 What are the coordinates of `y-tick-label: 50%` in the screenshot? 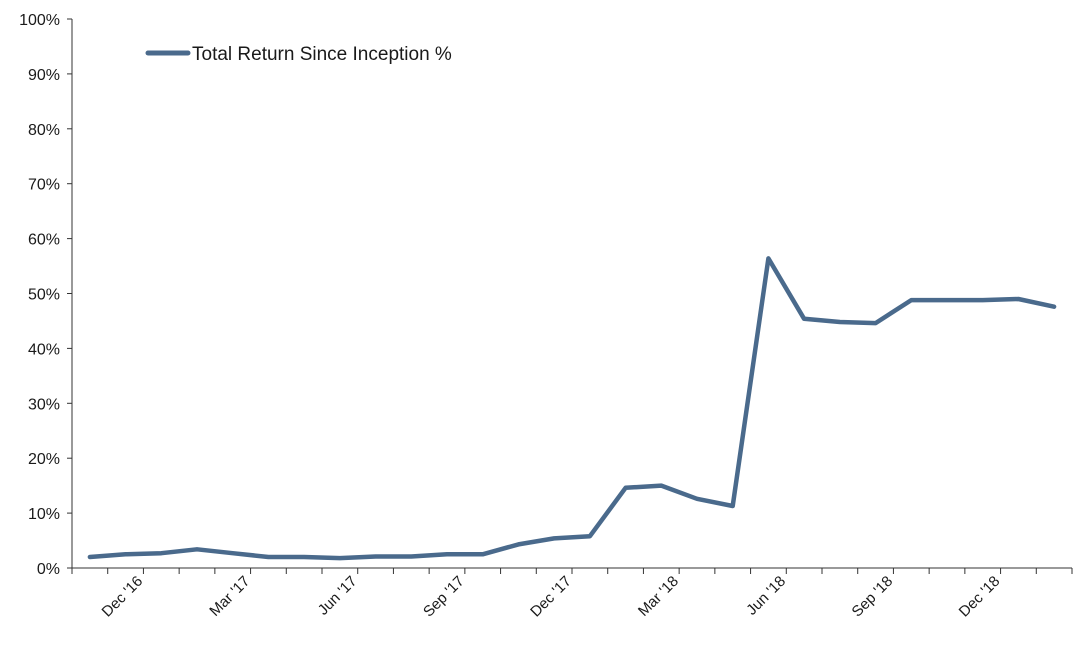 It's located at (44, 295).